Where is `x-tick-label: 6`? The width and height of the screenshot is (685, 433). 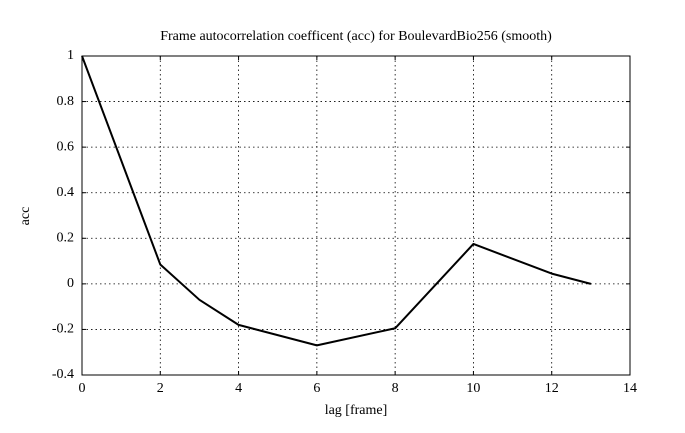 x-tick-label: 6 is located at coordinates (316, 388).